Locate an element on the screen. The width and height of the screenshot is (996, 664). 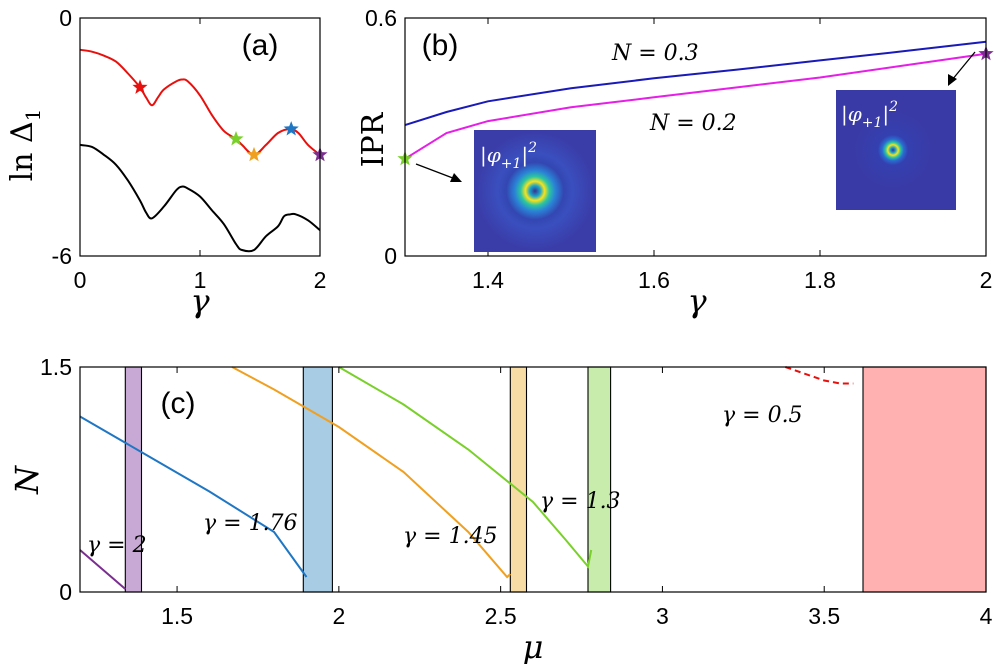
y-tick-label: -6 is located at coordinates (62, 256).